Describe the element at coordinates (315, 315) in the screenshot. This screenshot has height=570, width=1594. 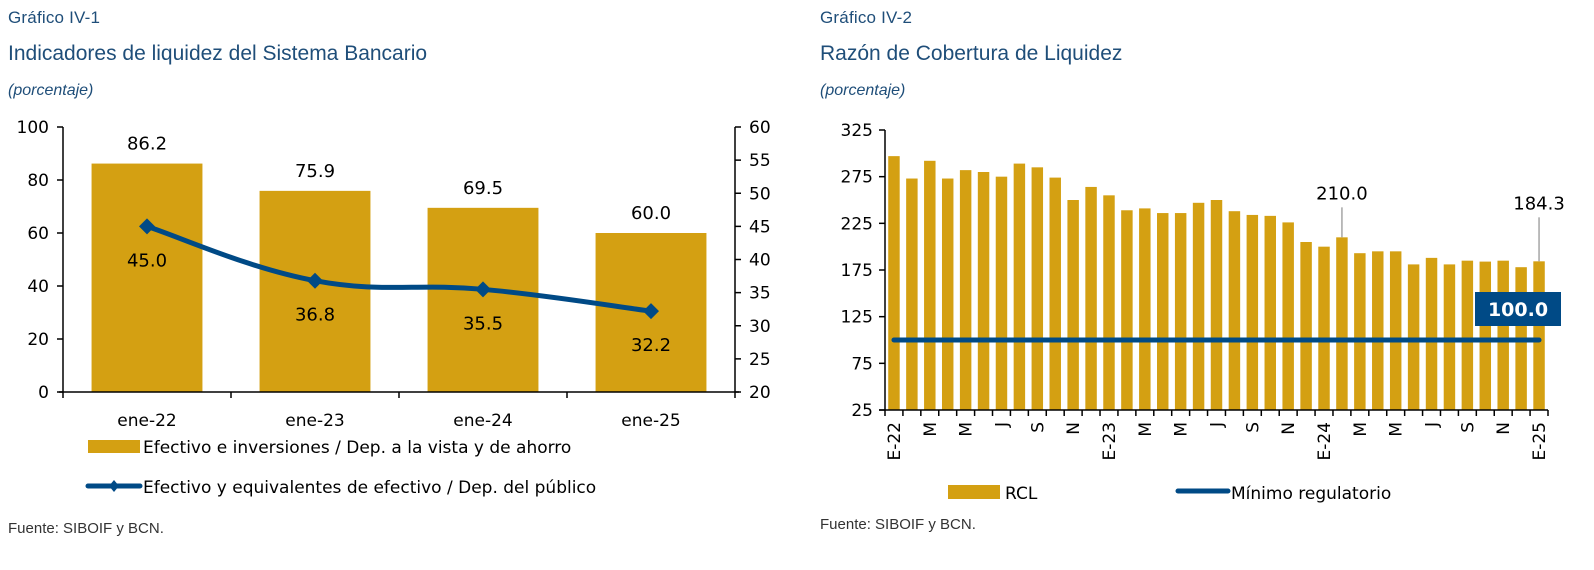
I see `line-data-label: 36.8` at that location.